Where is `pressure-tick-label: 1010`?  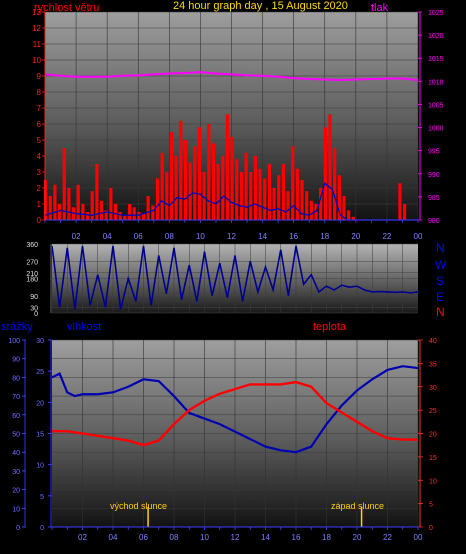 pressure-tick-label: 1010 is located at coordinates (436, 82).